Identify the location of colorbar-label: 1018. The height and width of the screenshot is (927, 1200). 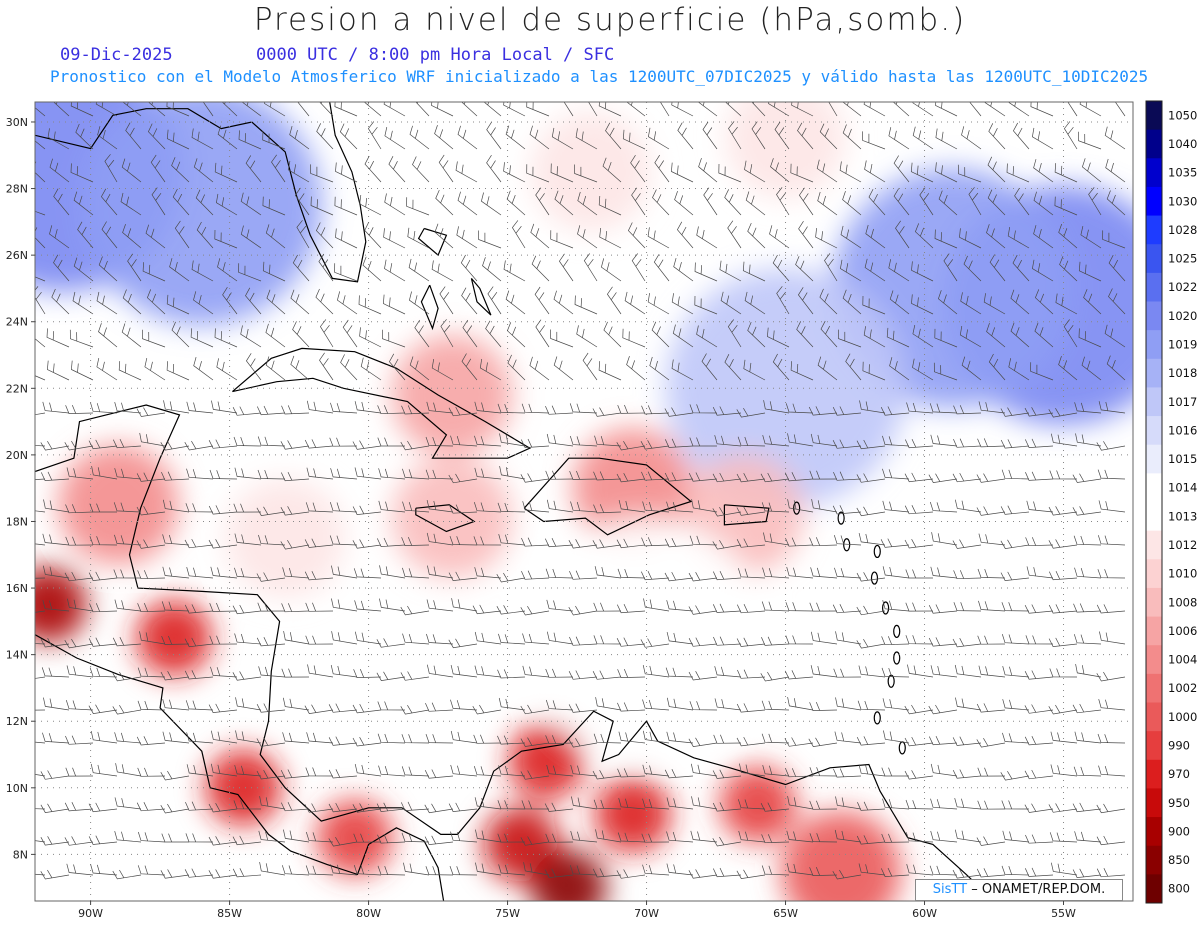
(1182, 373).